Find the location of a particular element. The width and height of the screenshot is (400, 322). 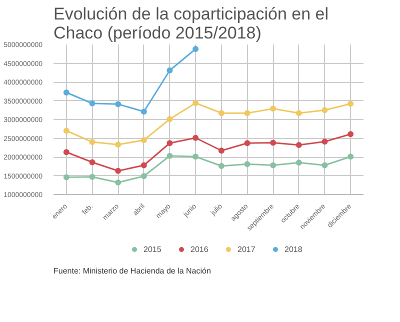

legend-label: 2016 is located at coordinates (200, 249).